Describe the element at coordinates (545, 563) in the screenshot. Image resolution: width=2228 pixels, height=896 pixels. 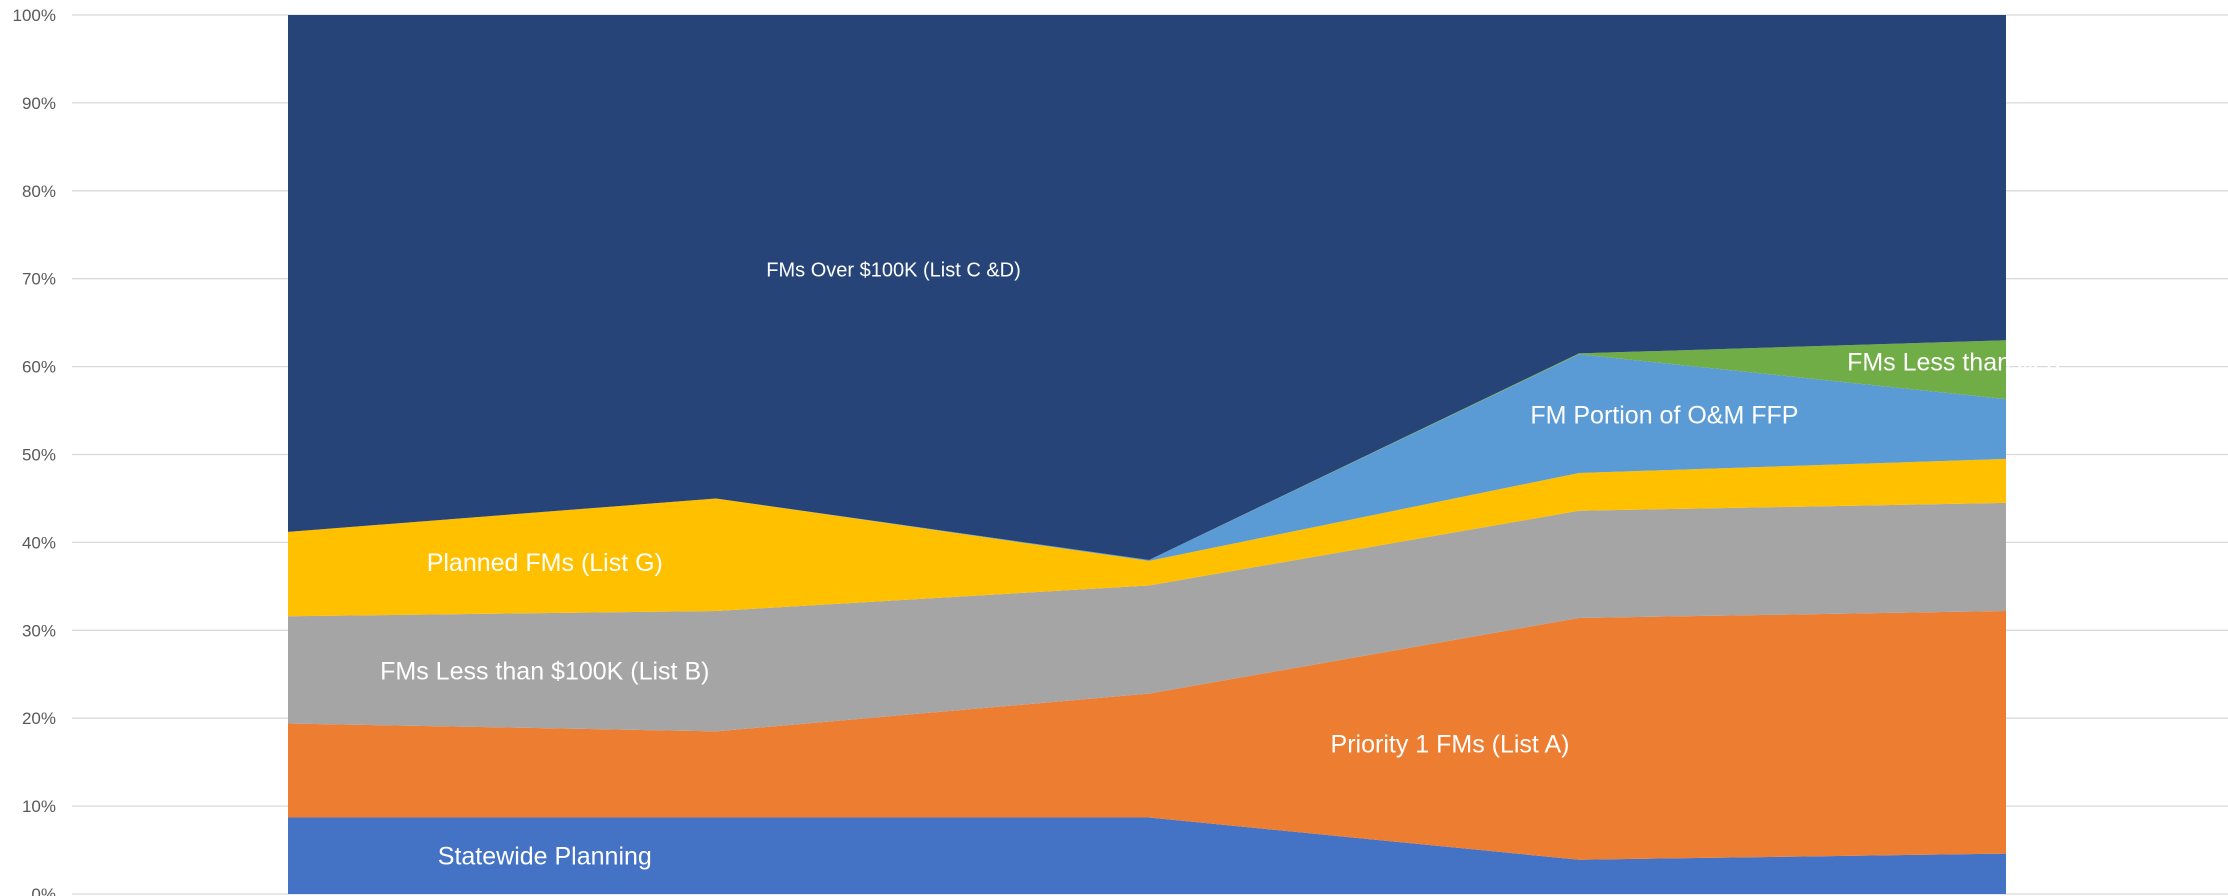
I see `series-label-planned-fms-list-g: Planned FMs (List G)` at that location.